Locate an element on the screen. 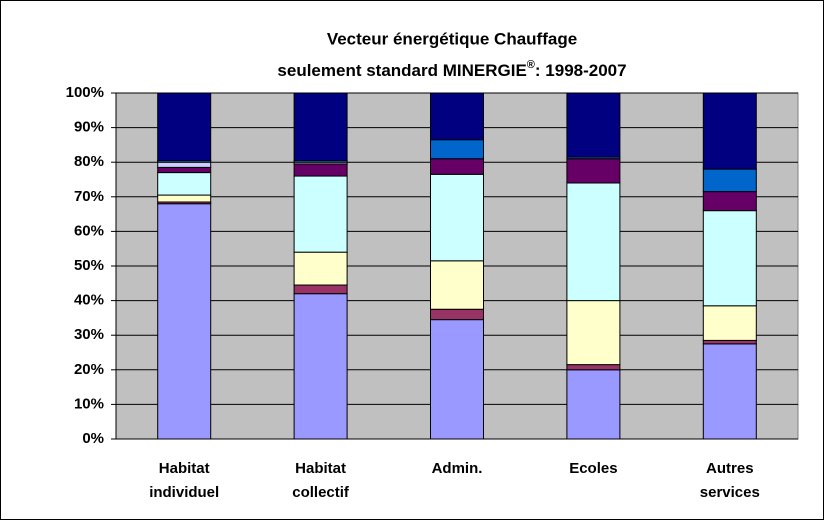 The image size is (825, 521). x-tick-label: Autres is located at coordinates (730, 468).